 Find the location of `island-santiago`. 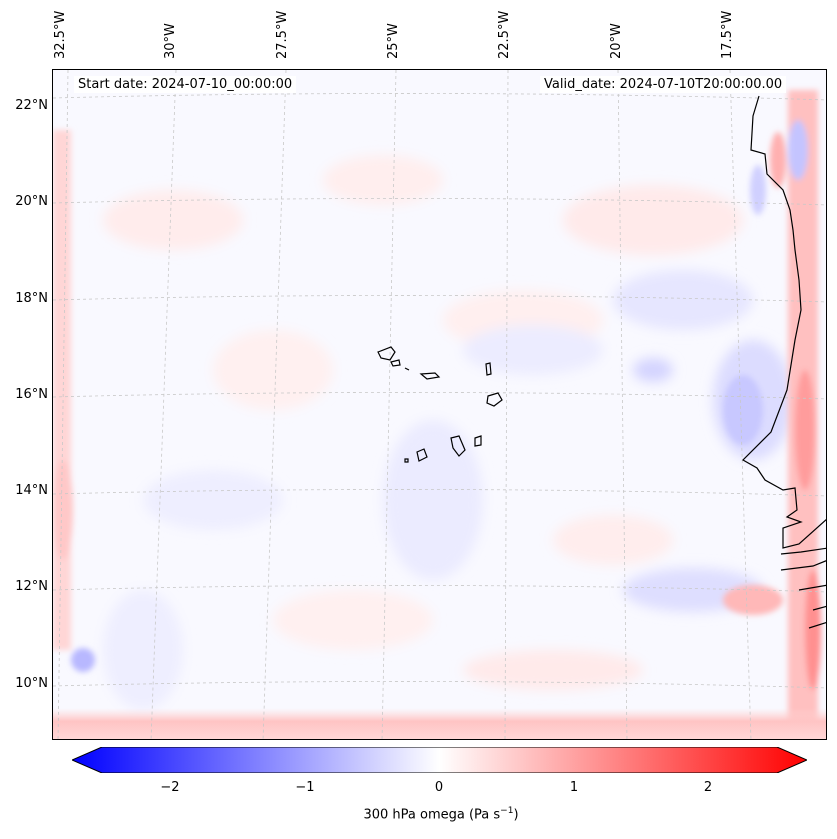

island-santiago is located at coordinates (458, 446).